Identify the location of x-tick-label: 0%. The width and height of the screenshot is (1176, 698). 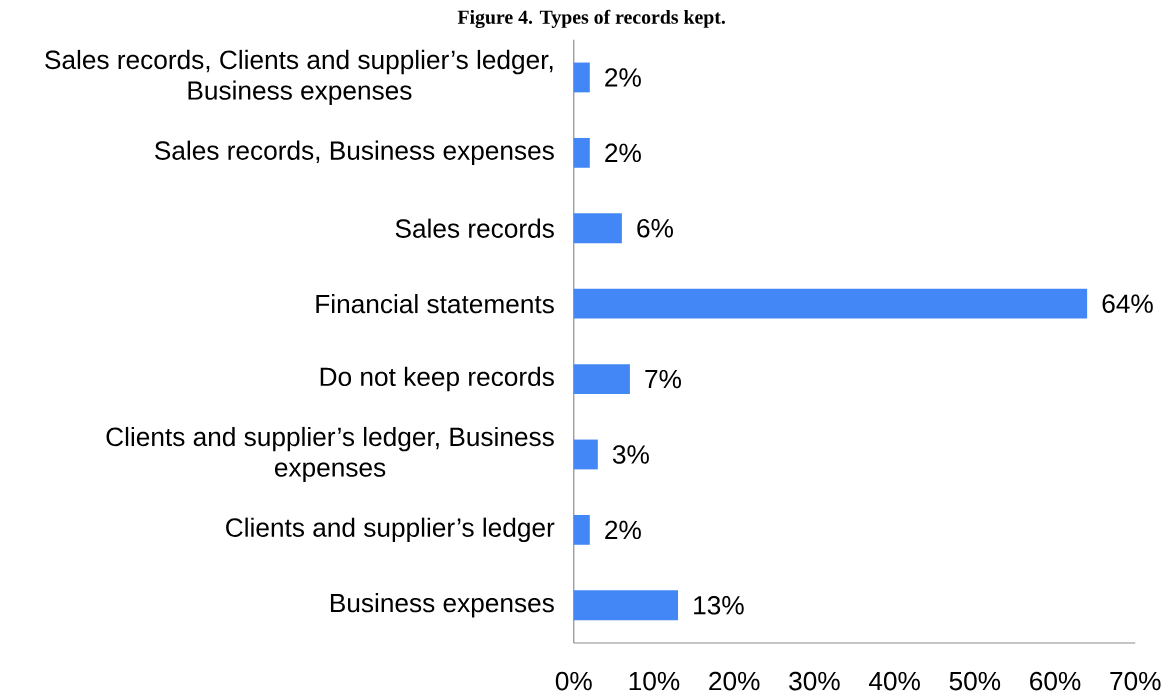
(573, 681).